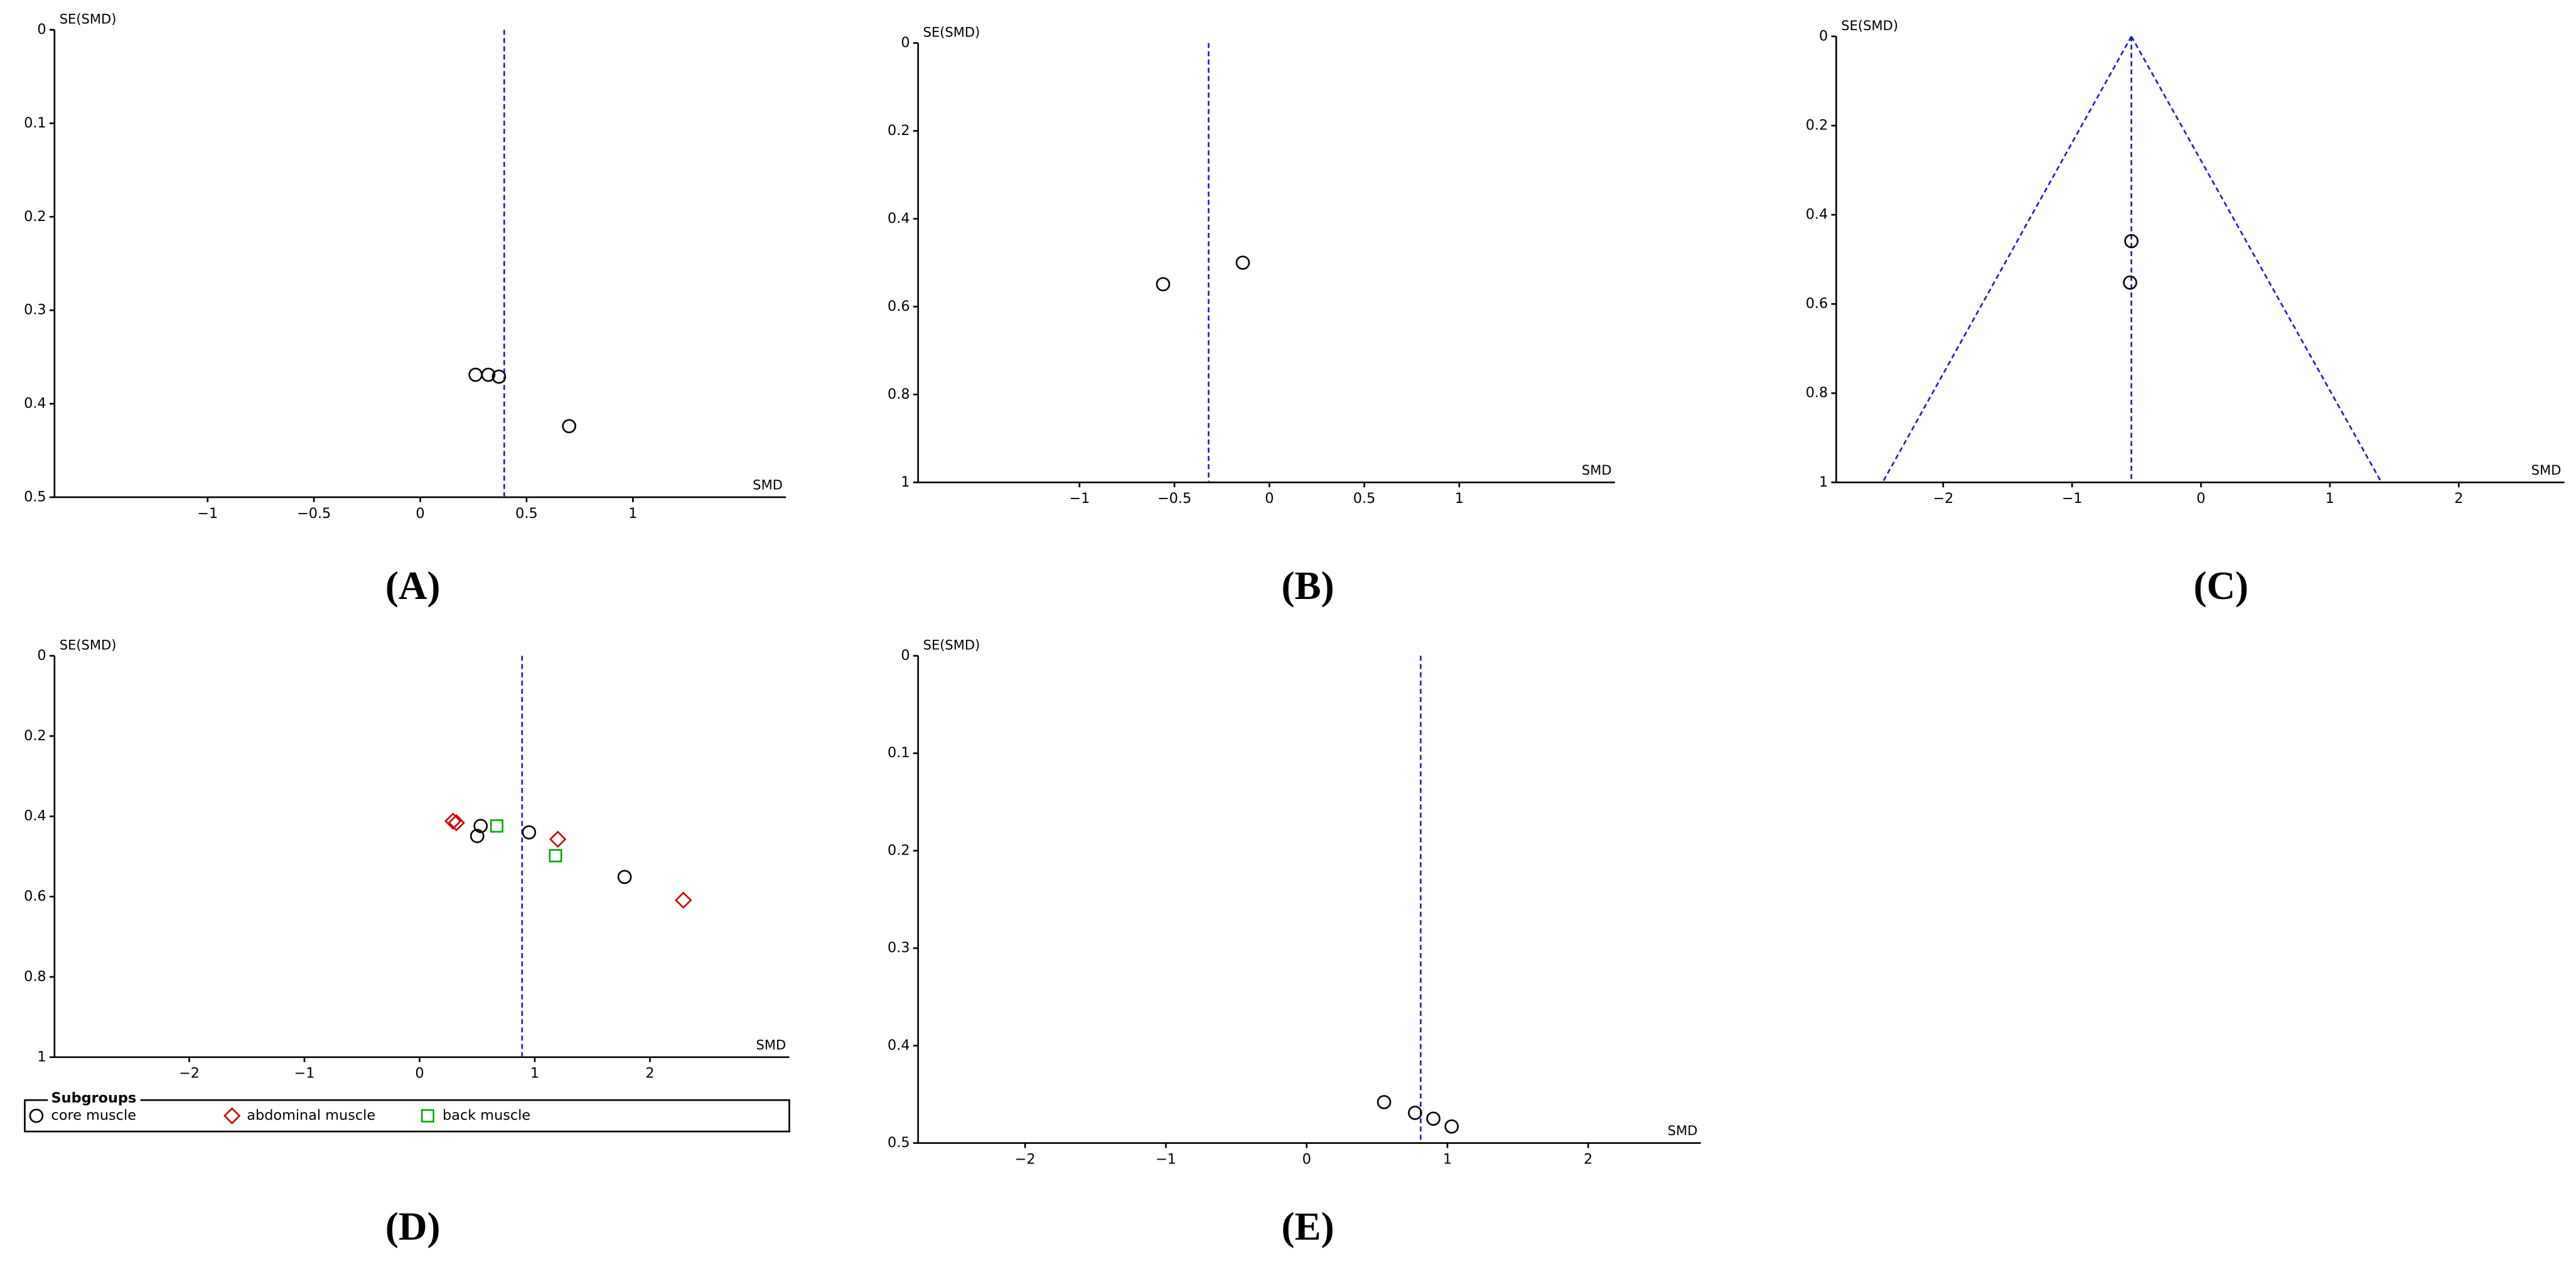 The height and width of the screenshot is (1267, 2576). Describe the element at coordinates (2221, 586) in the screenshot. I see `panel-label: (C)` at that location.